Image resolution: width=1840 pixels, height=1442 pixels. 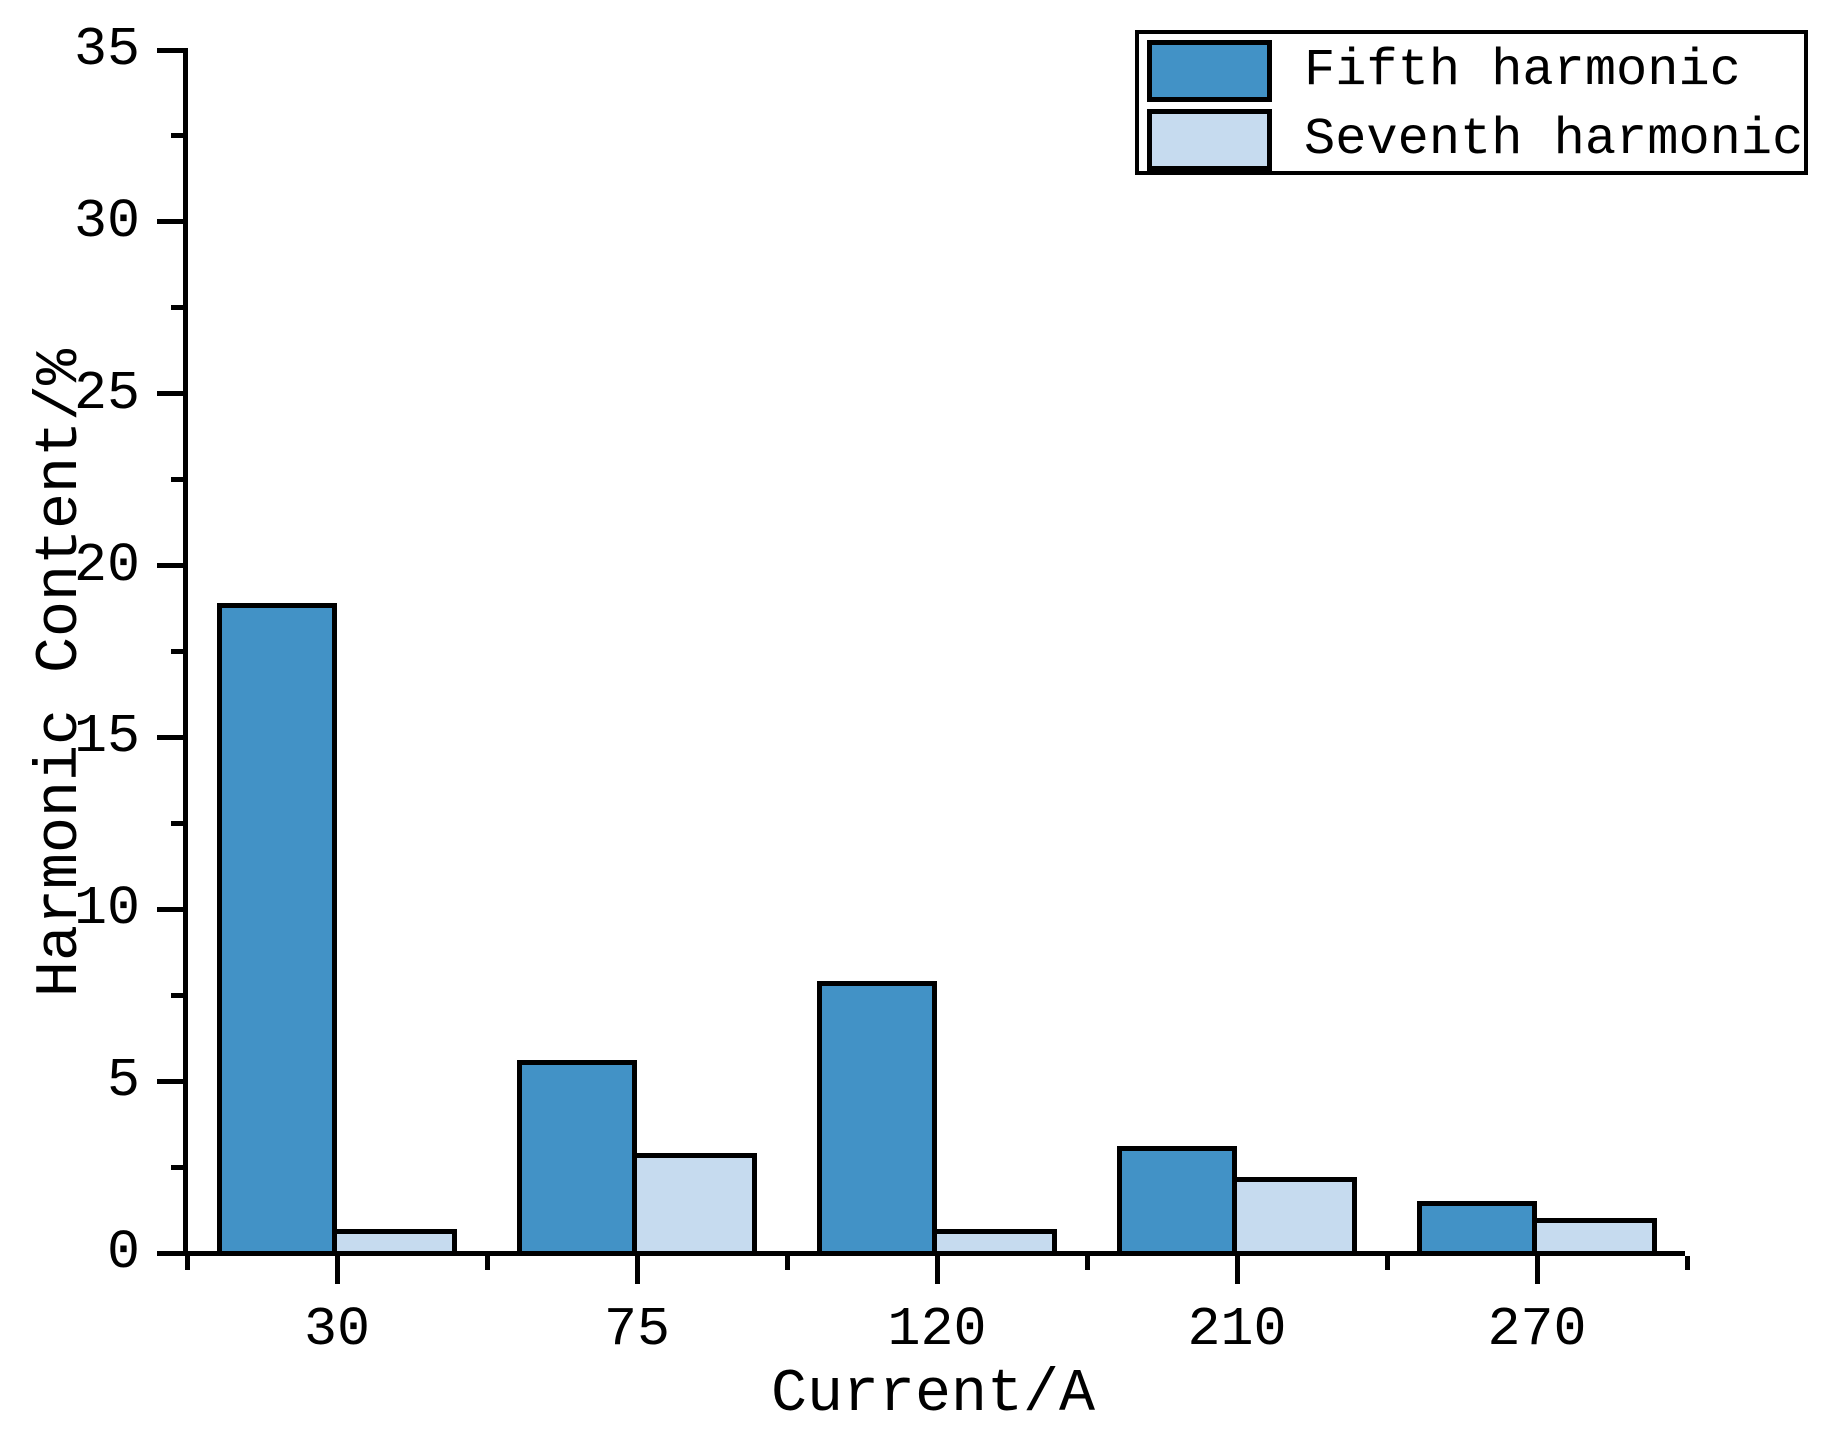 What do you see at coordinates (636, 1329) in the screenshot?
I see `x-tick-label: 75` at bounding box center [636, 1329].